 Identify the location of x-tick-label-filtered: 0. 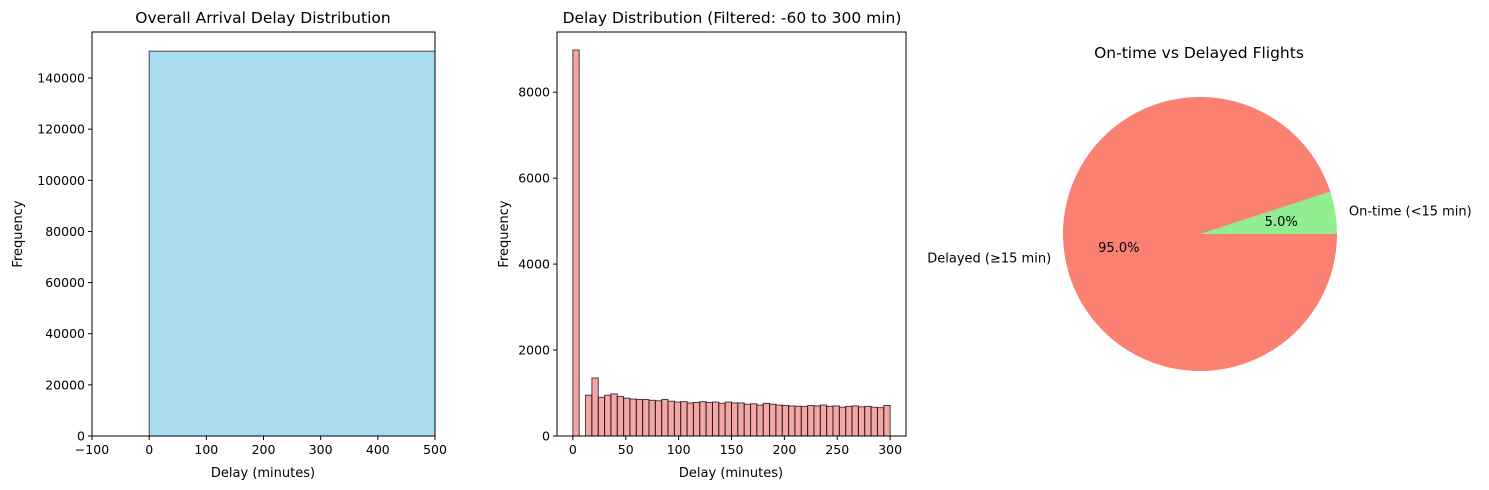
(573, 449).